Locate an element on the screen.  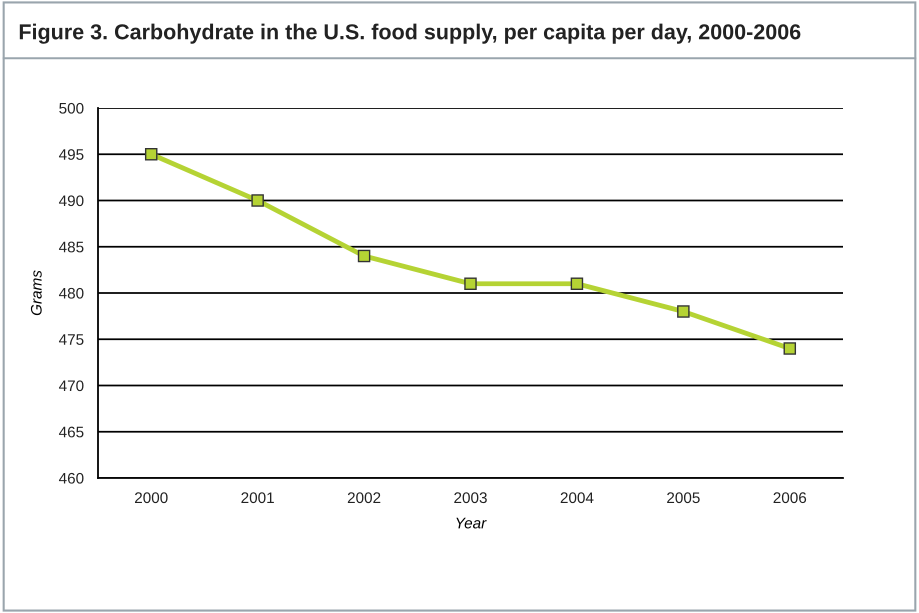
y-tick-label: 500 is located at coordinates (71, 108).